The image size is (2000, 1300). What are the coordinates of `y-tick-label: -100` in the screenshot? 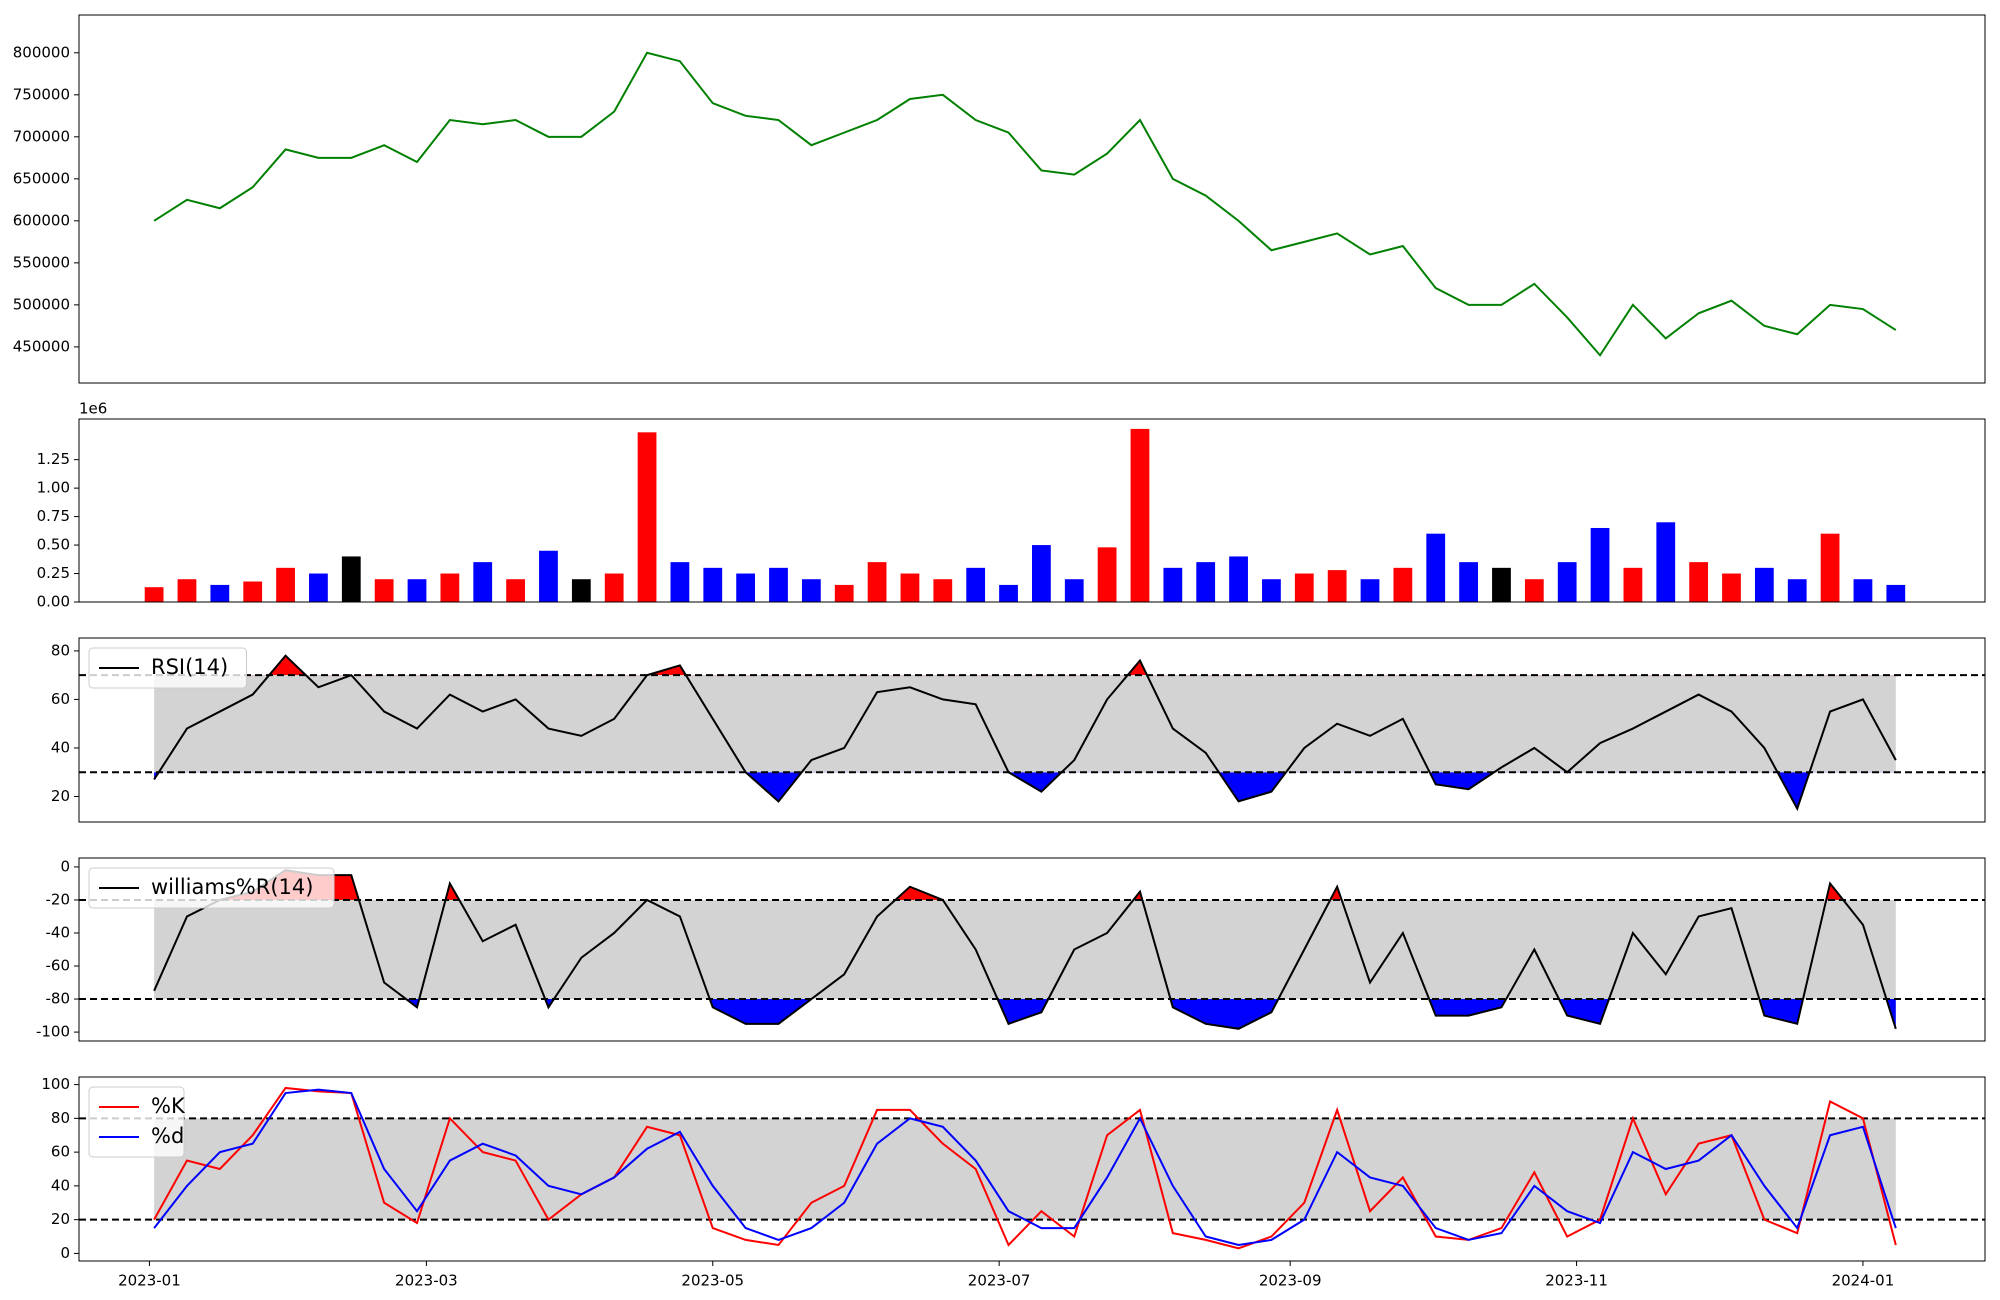 It's located at (53, 1032).